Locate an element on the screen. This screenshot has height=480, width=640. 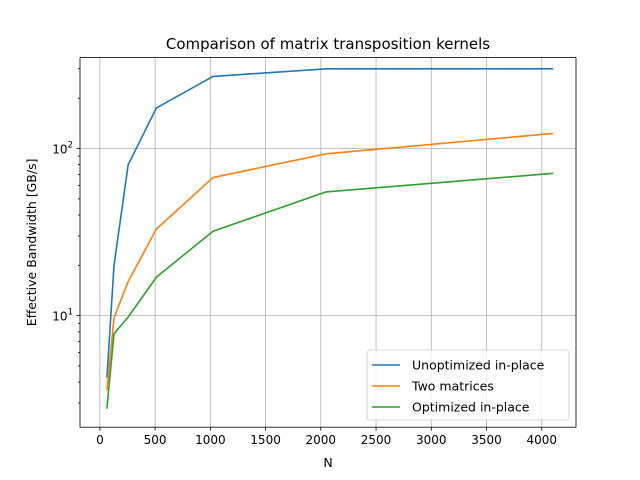
y-tick-label: 10² is located at coordinates (62, 149).